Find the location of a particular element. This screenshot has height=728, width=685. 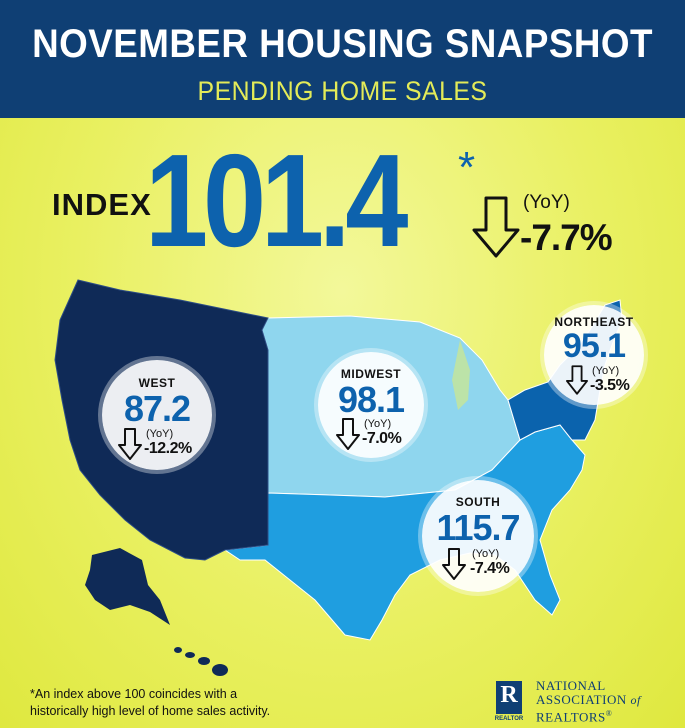

region-badge-south: SOUTH 115.7 (YoY) -7.4% is located at coordinates (478, 536).